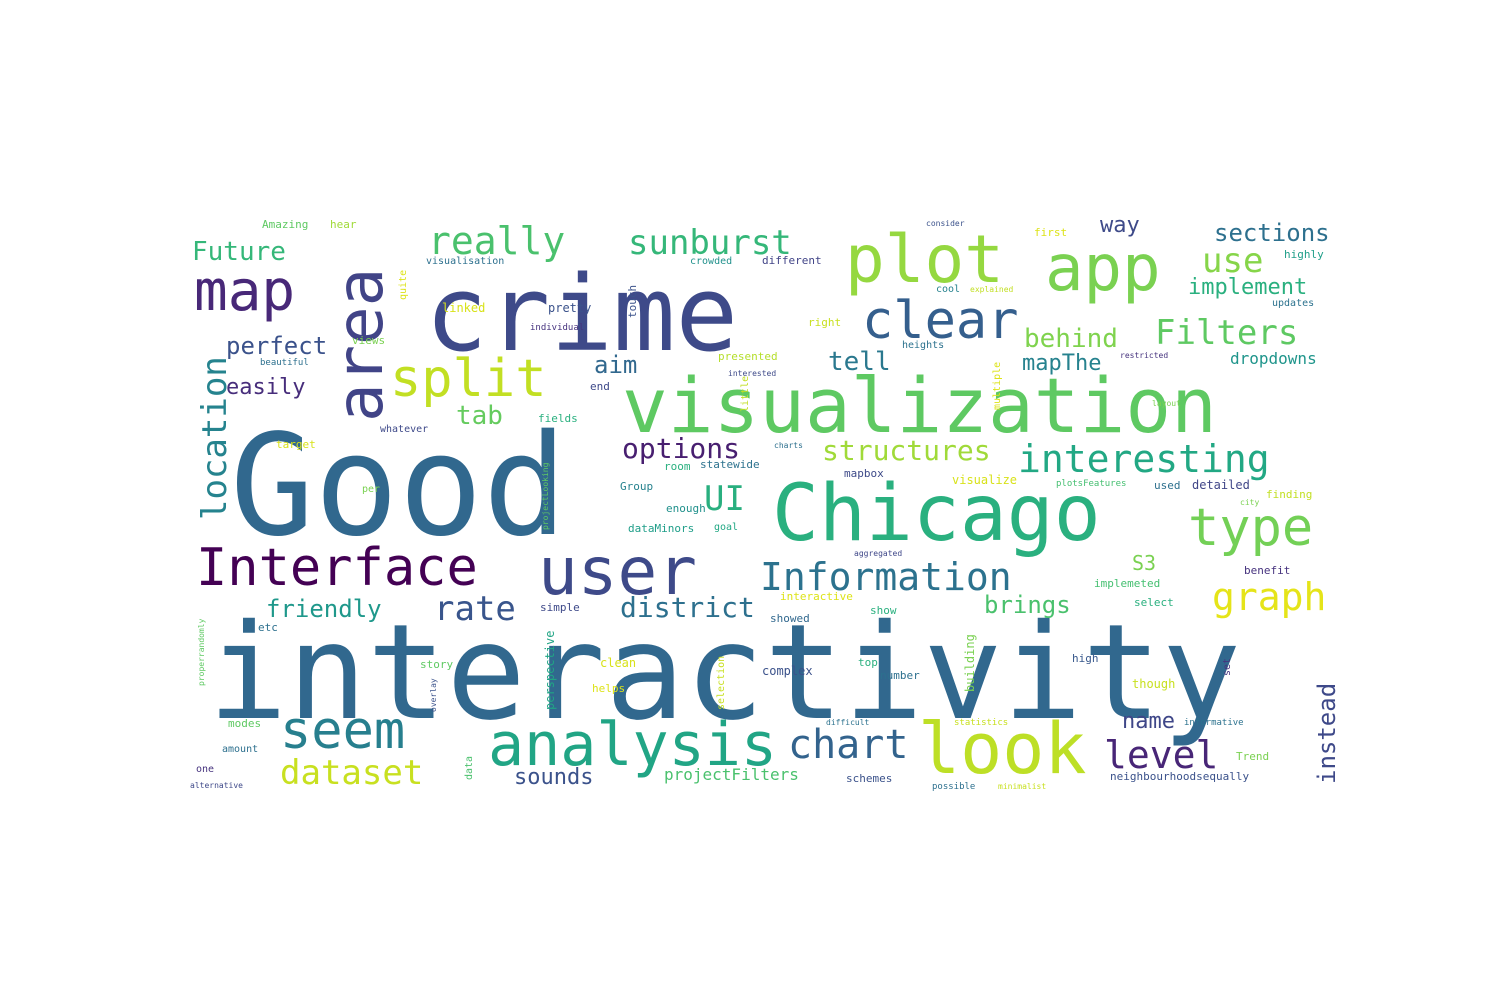 The height and width of the screenshot is (1000, 1500). I want to click on word: overlay, so click(433, 695).